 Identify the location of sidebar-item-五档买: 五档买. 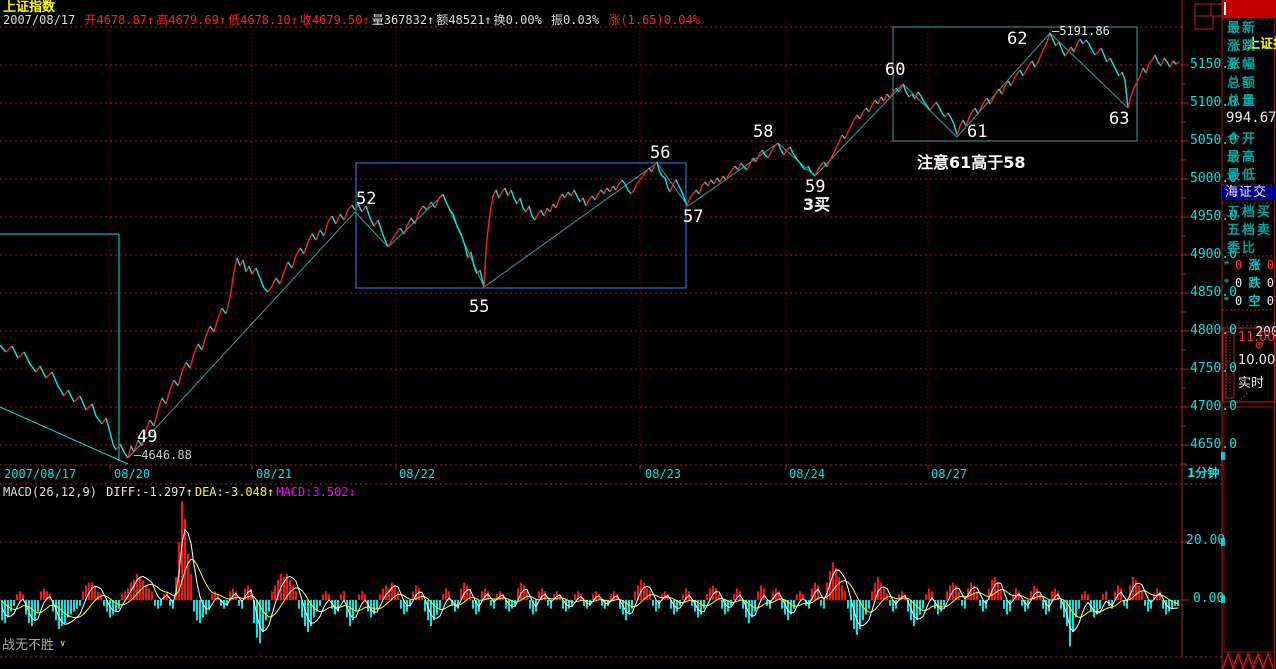
(1250, 212).